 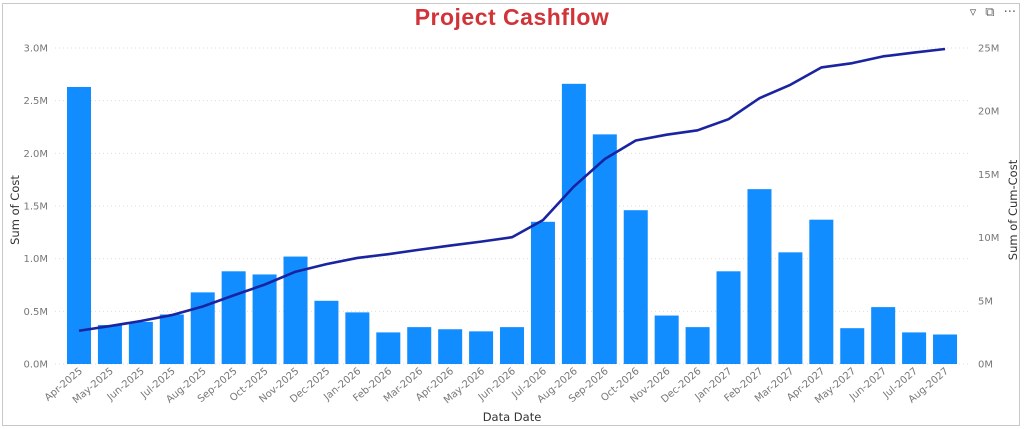 I want to click on focus-mode-icon: ⧉, so click(x=990, y=12).